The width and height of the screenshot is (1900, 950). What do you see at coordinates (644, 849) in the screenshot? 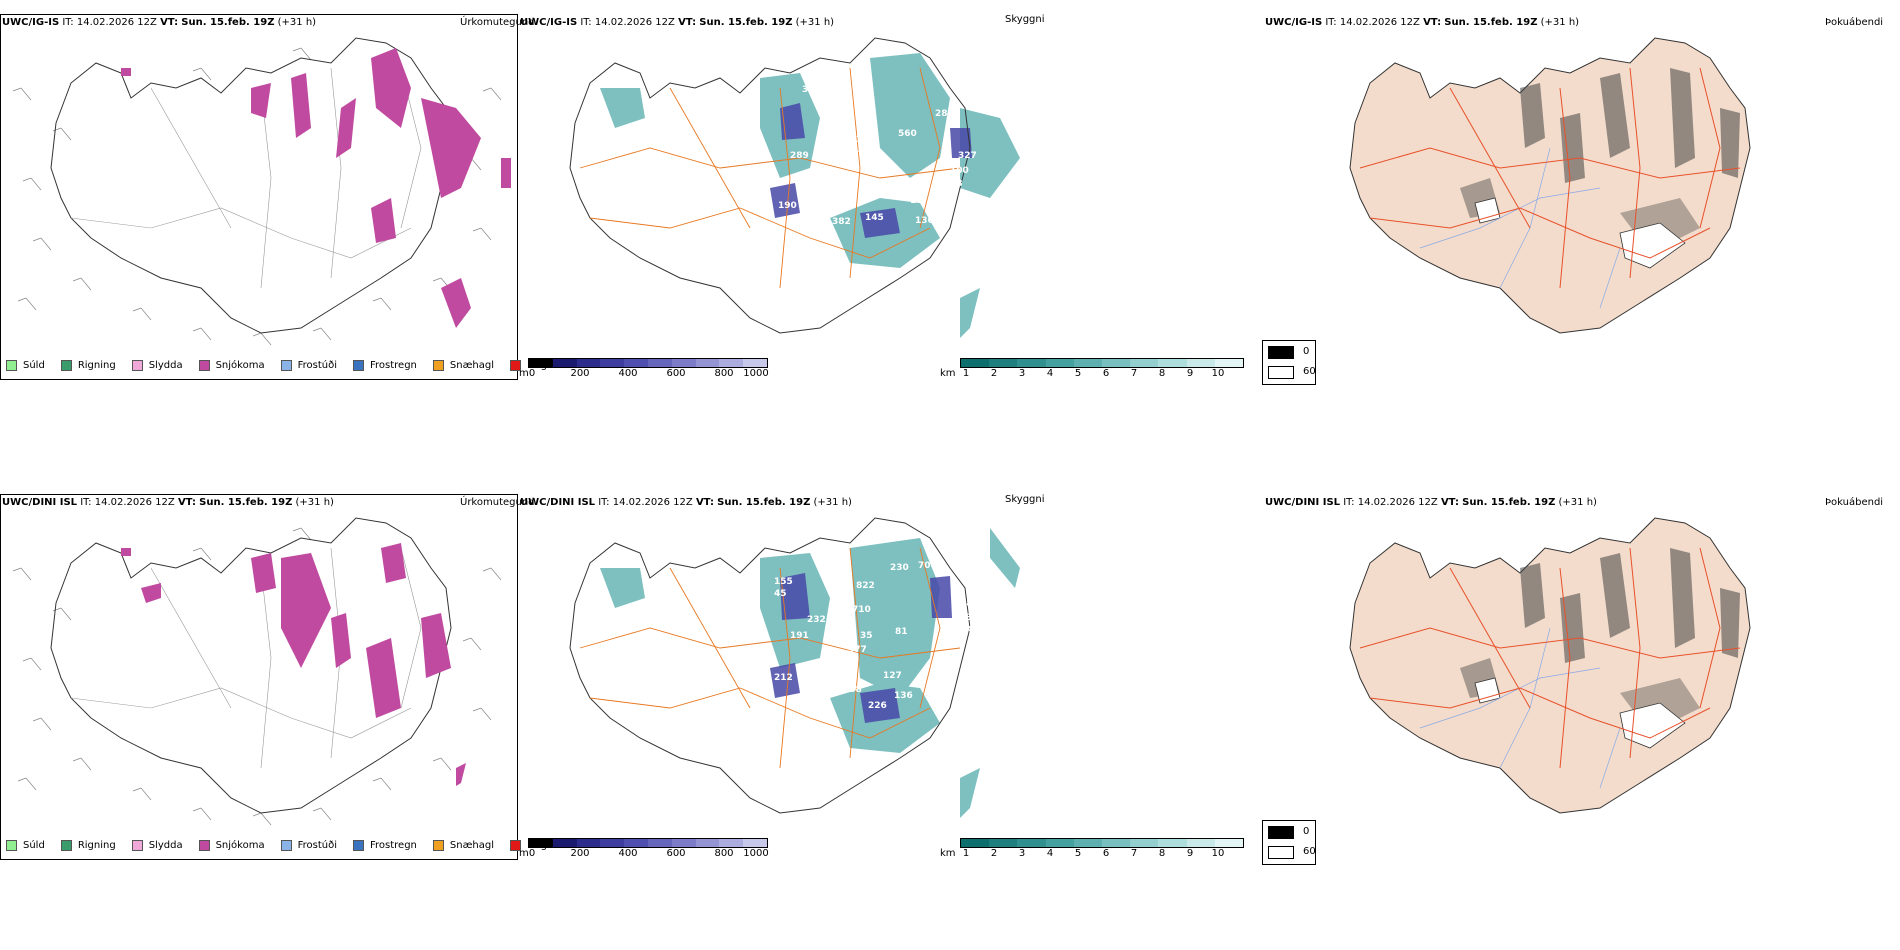
I see `cloud-base-colorbar: m 0 200 400 600 800 1000` at bounding box center [644, 849].